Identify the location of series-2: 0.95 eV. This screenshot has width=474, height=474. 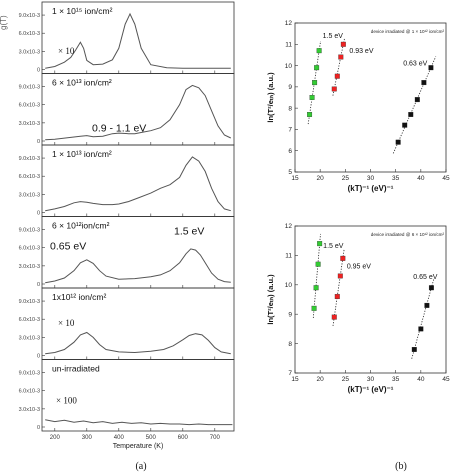
(351, 288).